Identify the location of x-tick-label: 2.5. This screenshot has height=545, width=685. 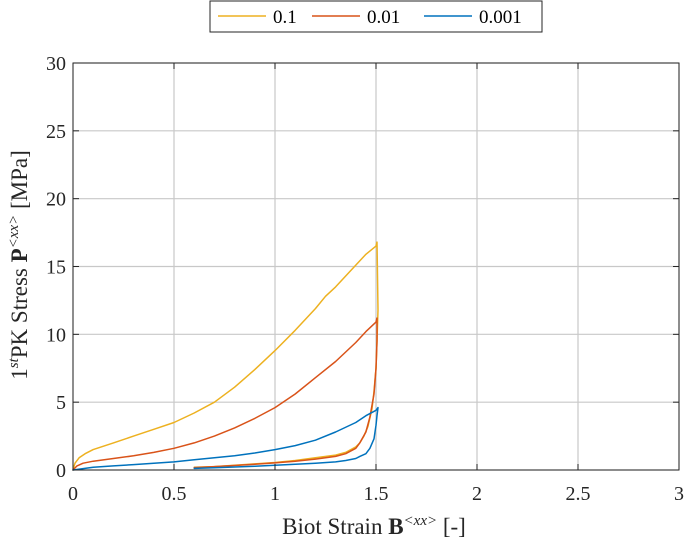
(578, 494).